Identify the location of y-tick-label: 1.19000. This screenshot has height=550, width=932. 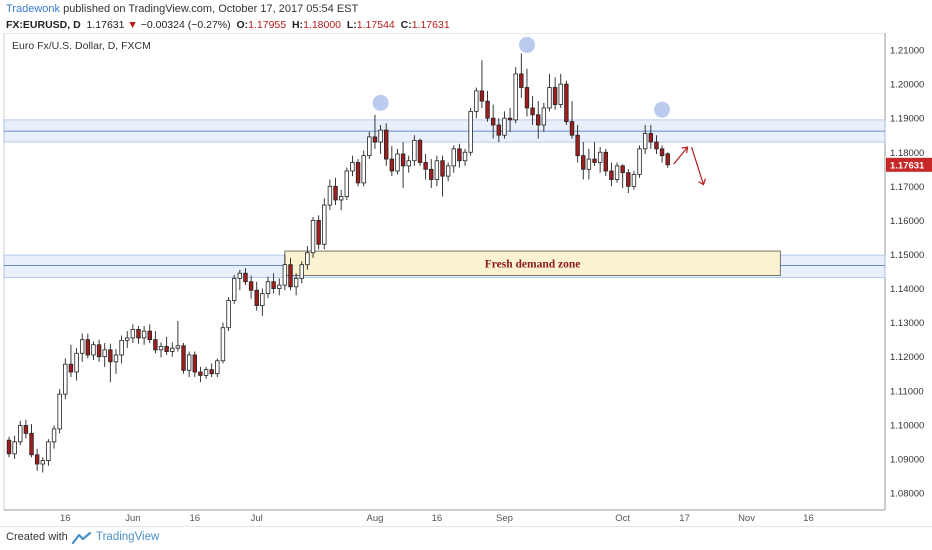
(907, 119).